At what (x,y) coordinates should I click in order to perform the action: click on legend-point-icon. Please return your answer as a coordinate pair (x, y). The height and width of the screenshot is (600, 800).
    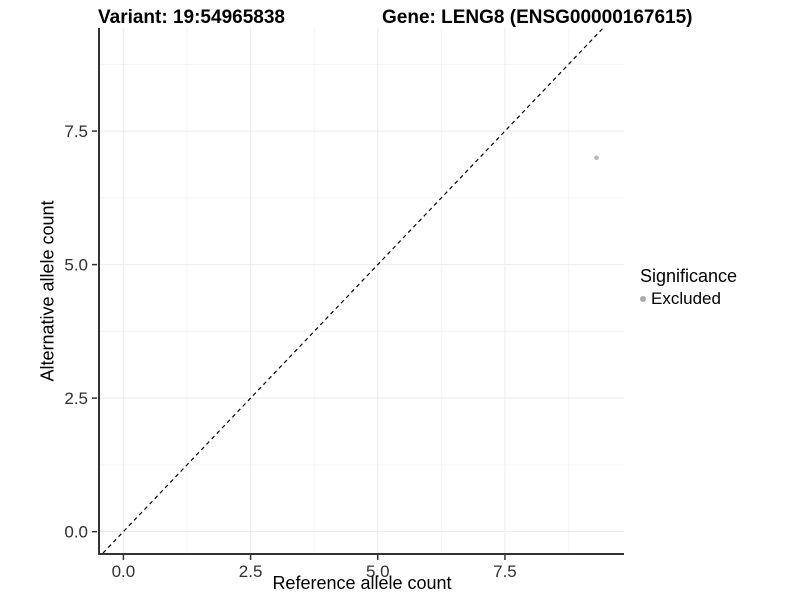
    Looking at the image, I should click on (643, 299).